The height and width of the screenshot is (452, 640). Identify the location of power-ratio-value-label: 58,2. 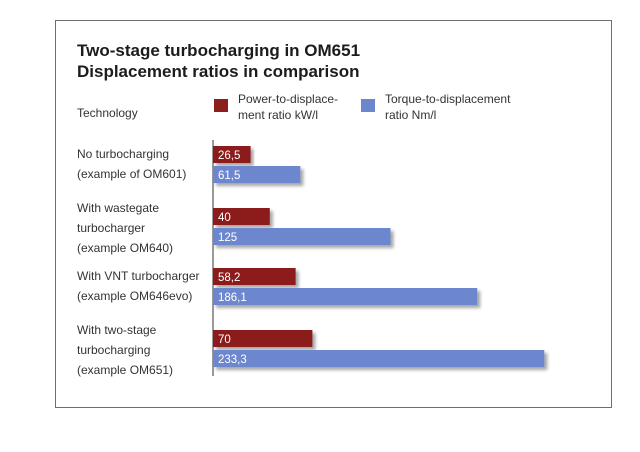
(229, 278).